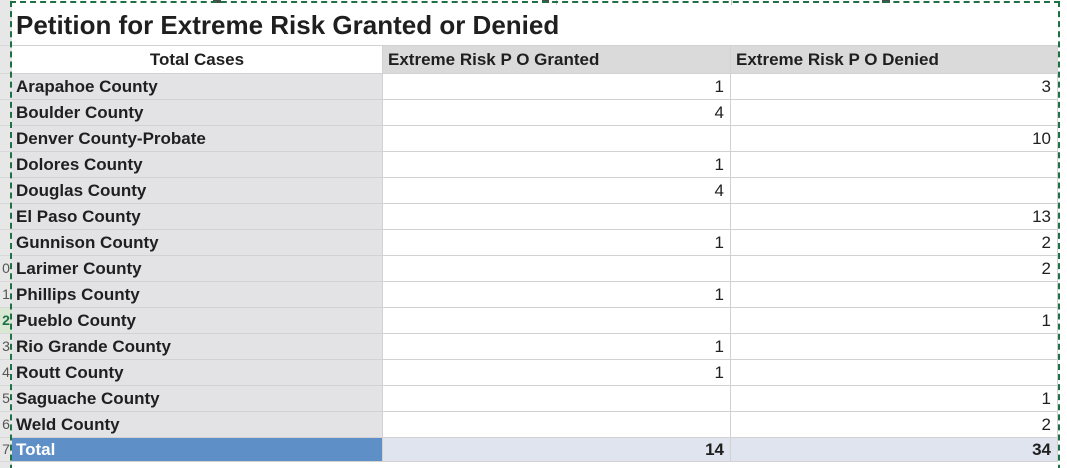  I want to click on row-header: 5, so click(6, 399).